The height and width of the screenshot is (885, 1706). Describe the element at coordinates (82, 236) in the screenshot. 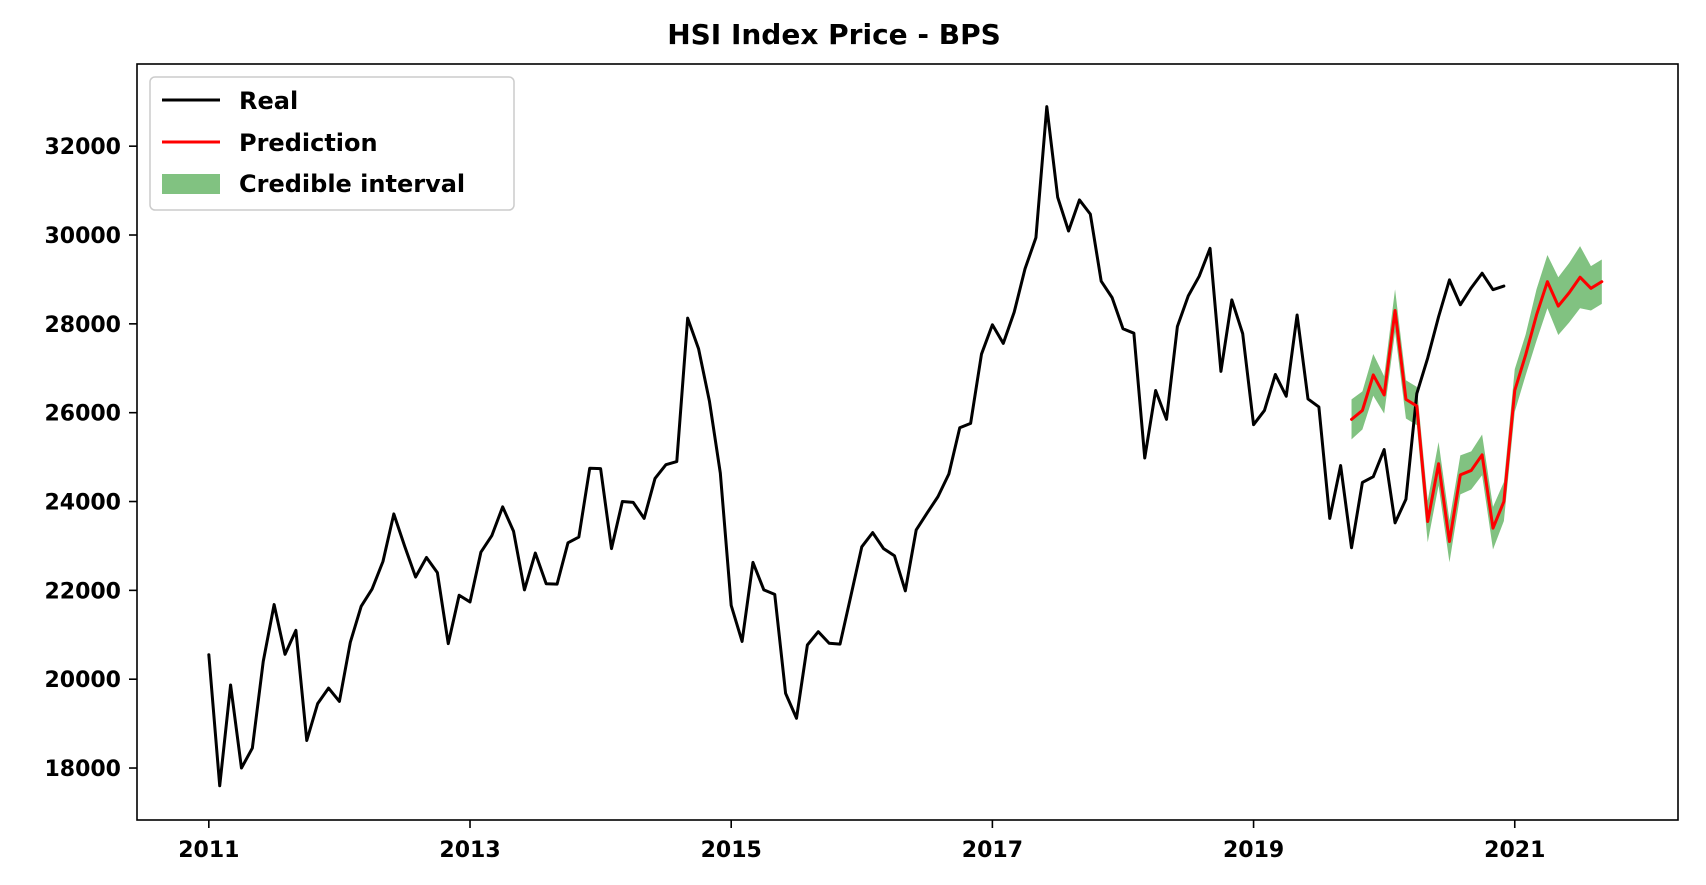

I see `y-tick-label: 30000` at that location.